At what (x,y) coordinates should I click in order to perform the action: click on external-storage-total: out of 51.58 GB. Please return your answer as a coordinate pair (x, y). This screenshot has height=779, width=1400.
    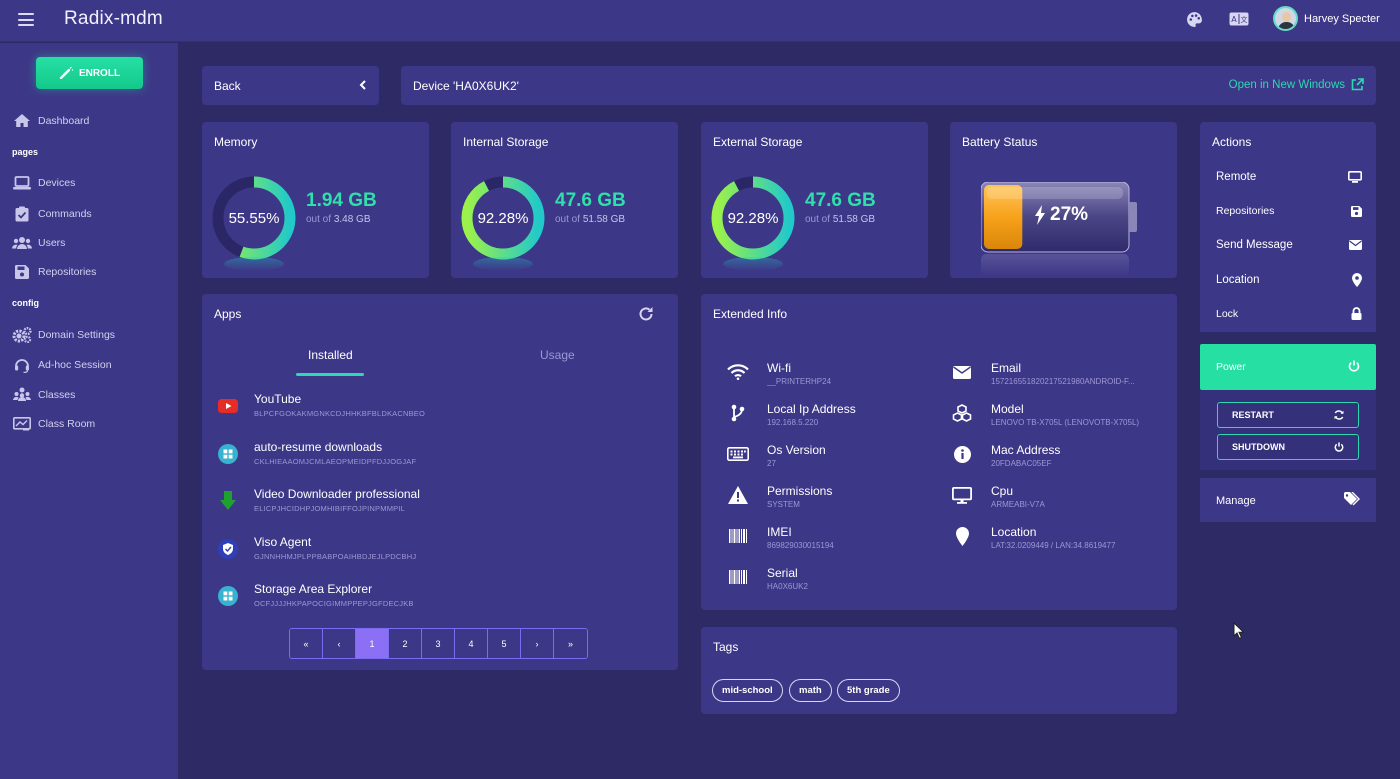
    Looking at the image, I should click on (840, 219).